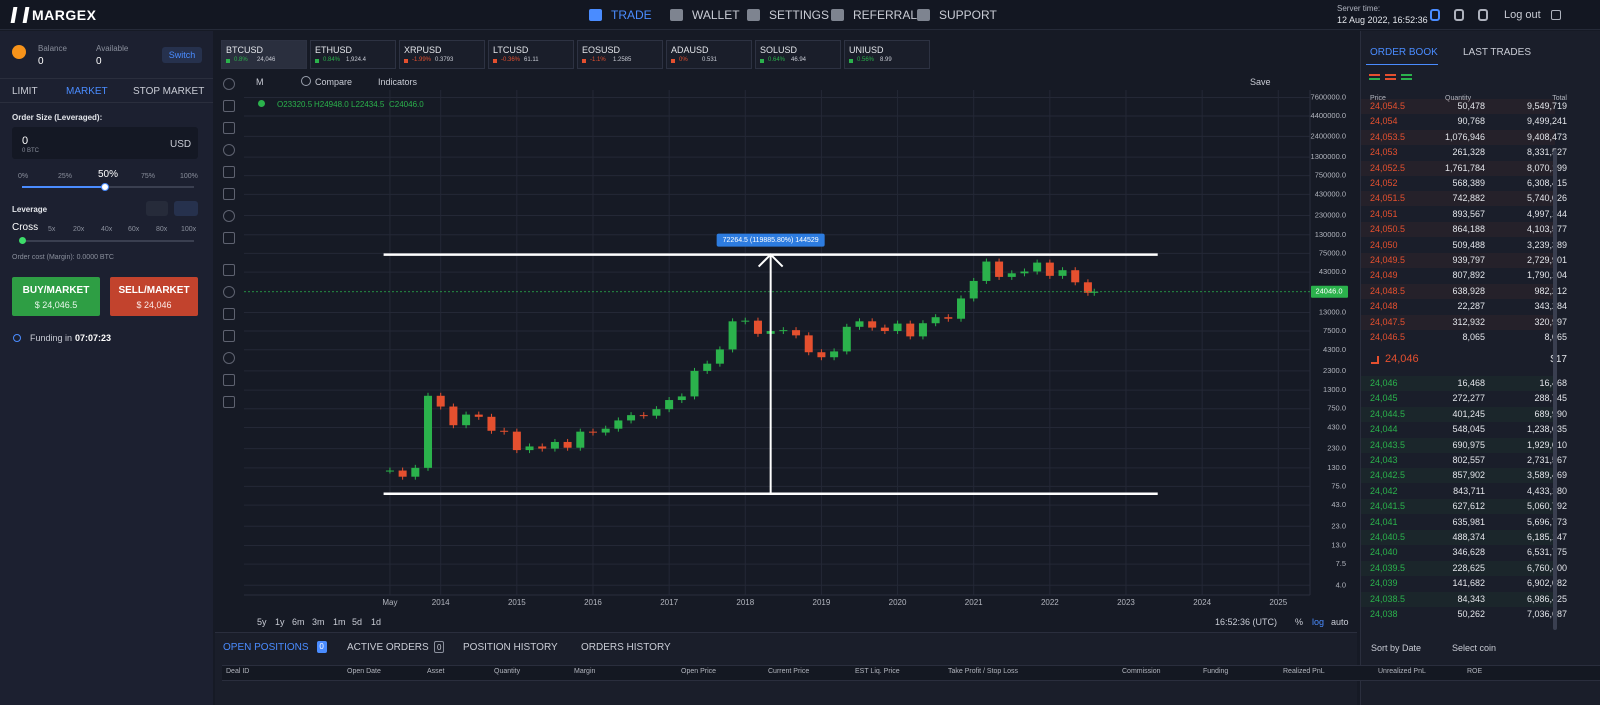 Image resolution: width=1600 pixels, height=705 pixels. I want to click on ohlc-value: O23320.5, so click(295, 104).